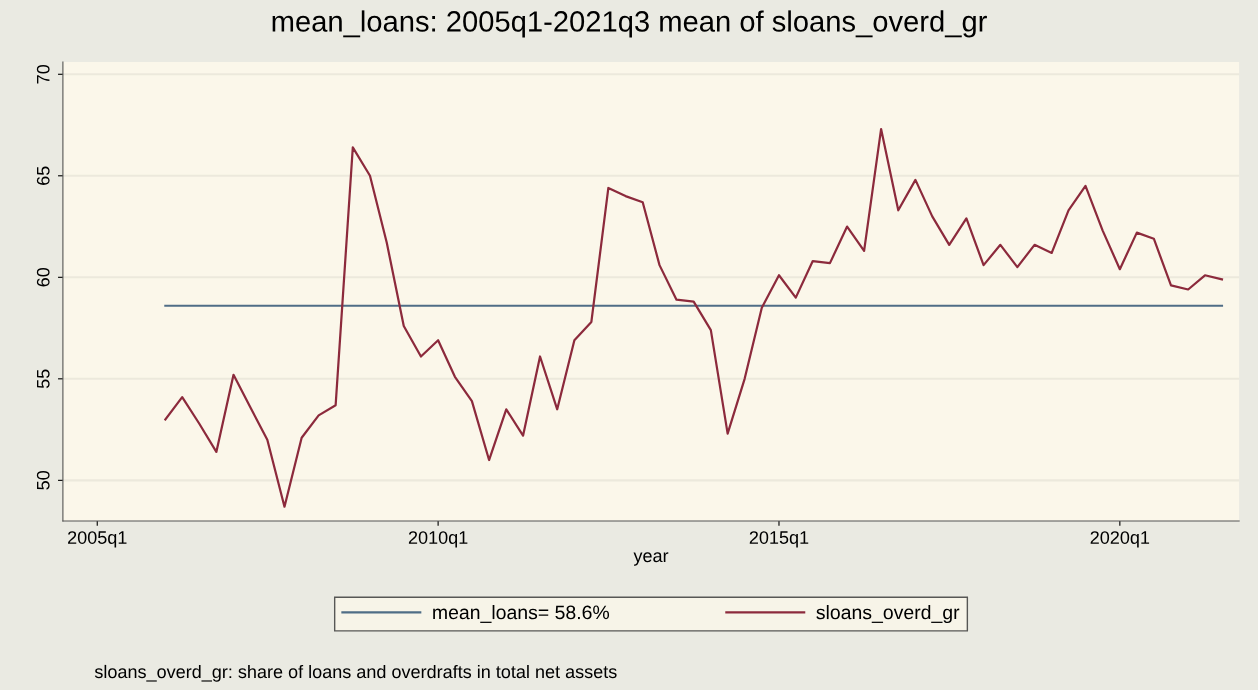  What do you see at coordinates (629, 24) in the screenshot?
I see `chart-title: mean_loans: 2005q1-2021q3 mean of sloans_overd_gr` at bounding box center [629, 24].